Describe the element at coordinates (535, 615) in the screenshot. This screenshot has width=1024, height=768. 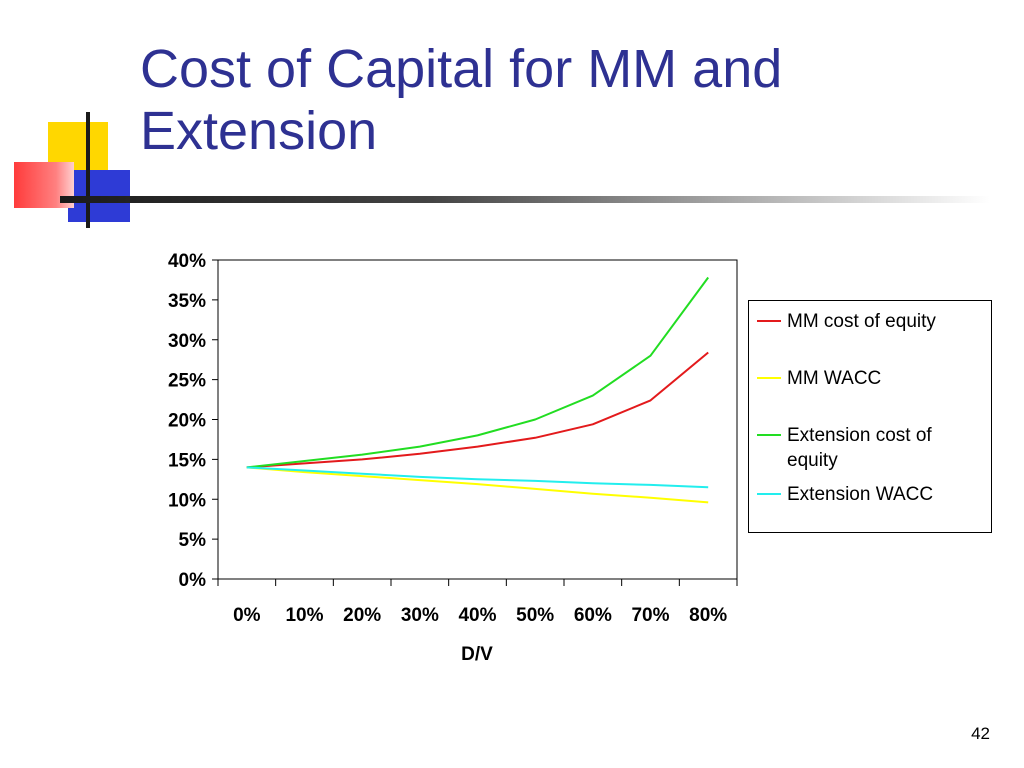
I see `x-tick-label: 50%` at that location.